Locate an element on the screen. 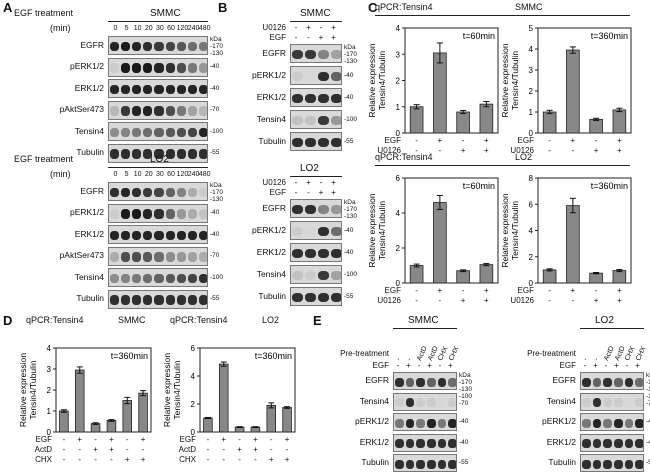 The image size is (650, 472). chart-cell-line: SMMC is located at coordinates (132, 320).